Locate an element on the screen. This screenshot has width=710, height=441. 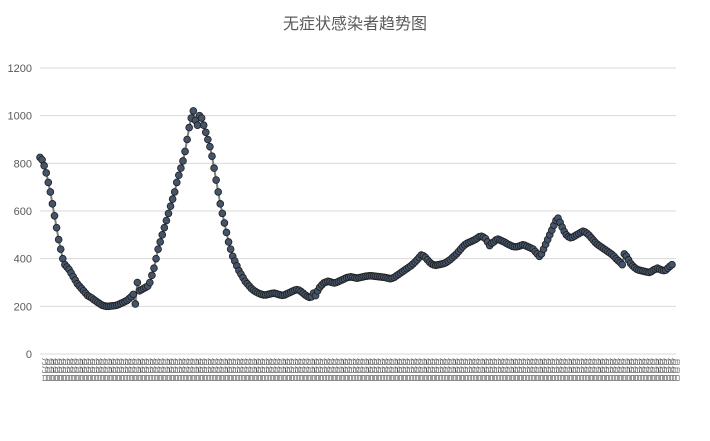
y-tick-label: 600 is located at coordinates (23, 212).